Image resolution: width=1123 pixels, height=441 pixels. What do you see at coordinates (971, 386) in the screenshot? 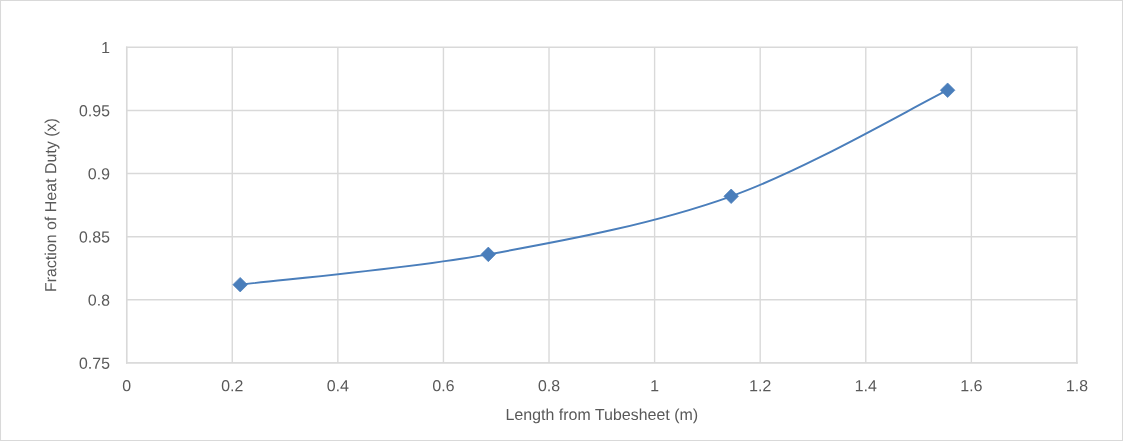
I see `x-tick-label: 1.6` at bounding box center [971, 386].